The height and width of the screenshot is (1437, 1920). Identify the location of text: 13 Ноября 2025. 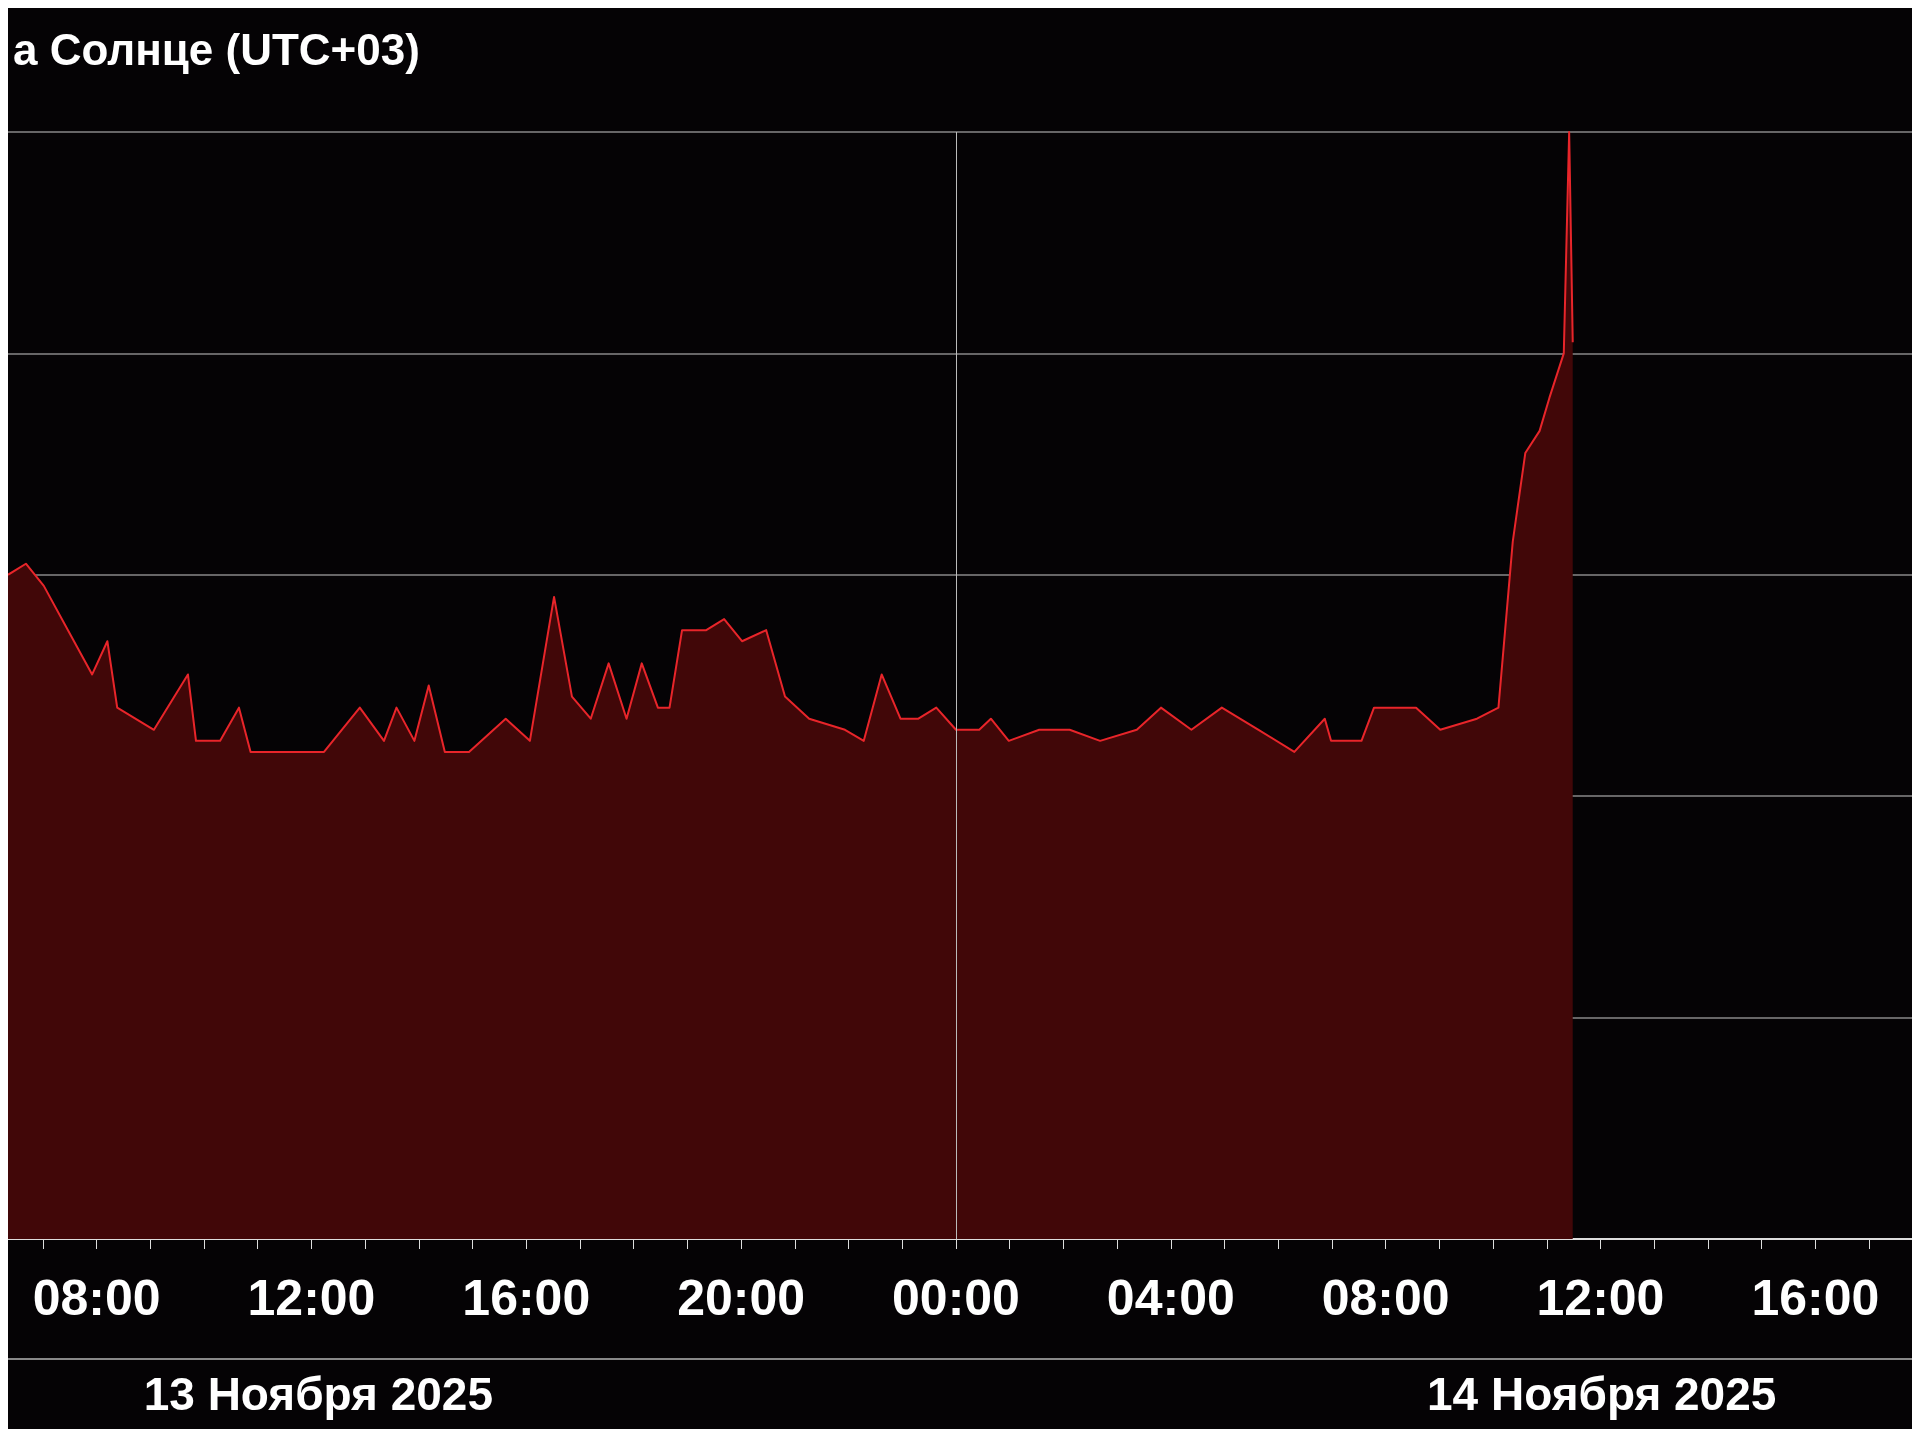
(318, 1394).